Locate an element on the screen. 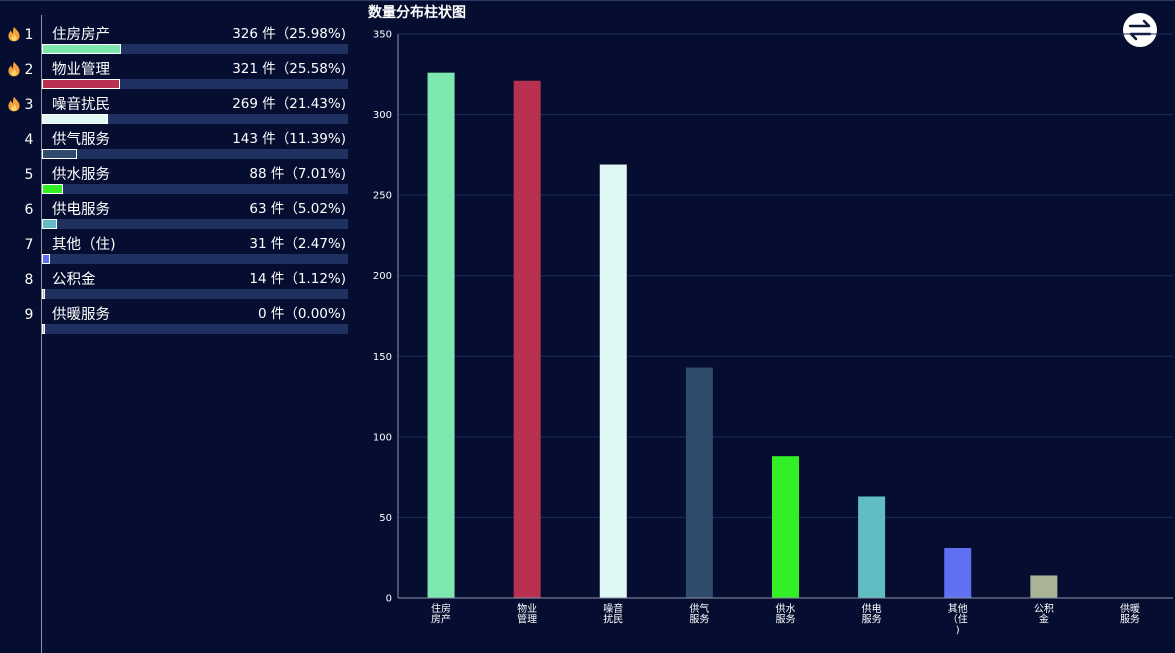 The width and height of the screenshot is (1175, 653). x-tick-label: 住房房产 is located at coordinates (441, 614).